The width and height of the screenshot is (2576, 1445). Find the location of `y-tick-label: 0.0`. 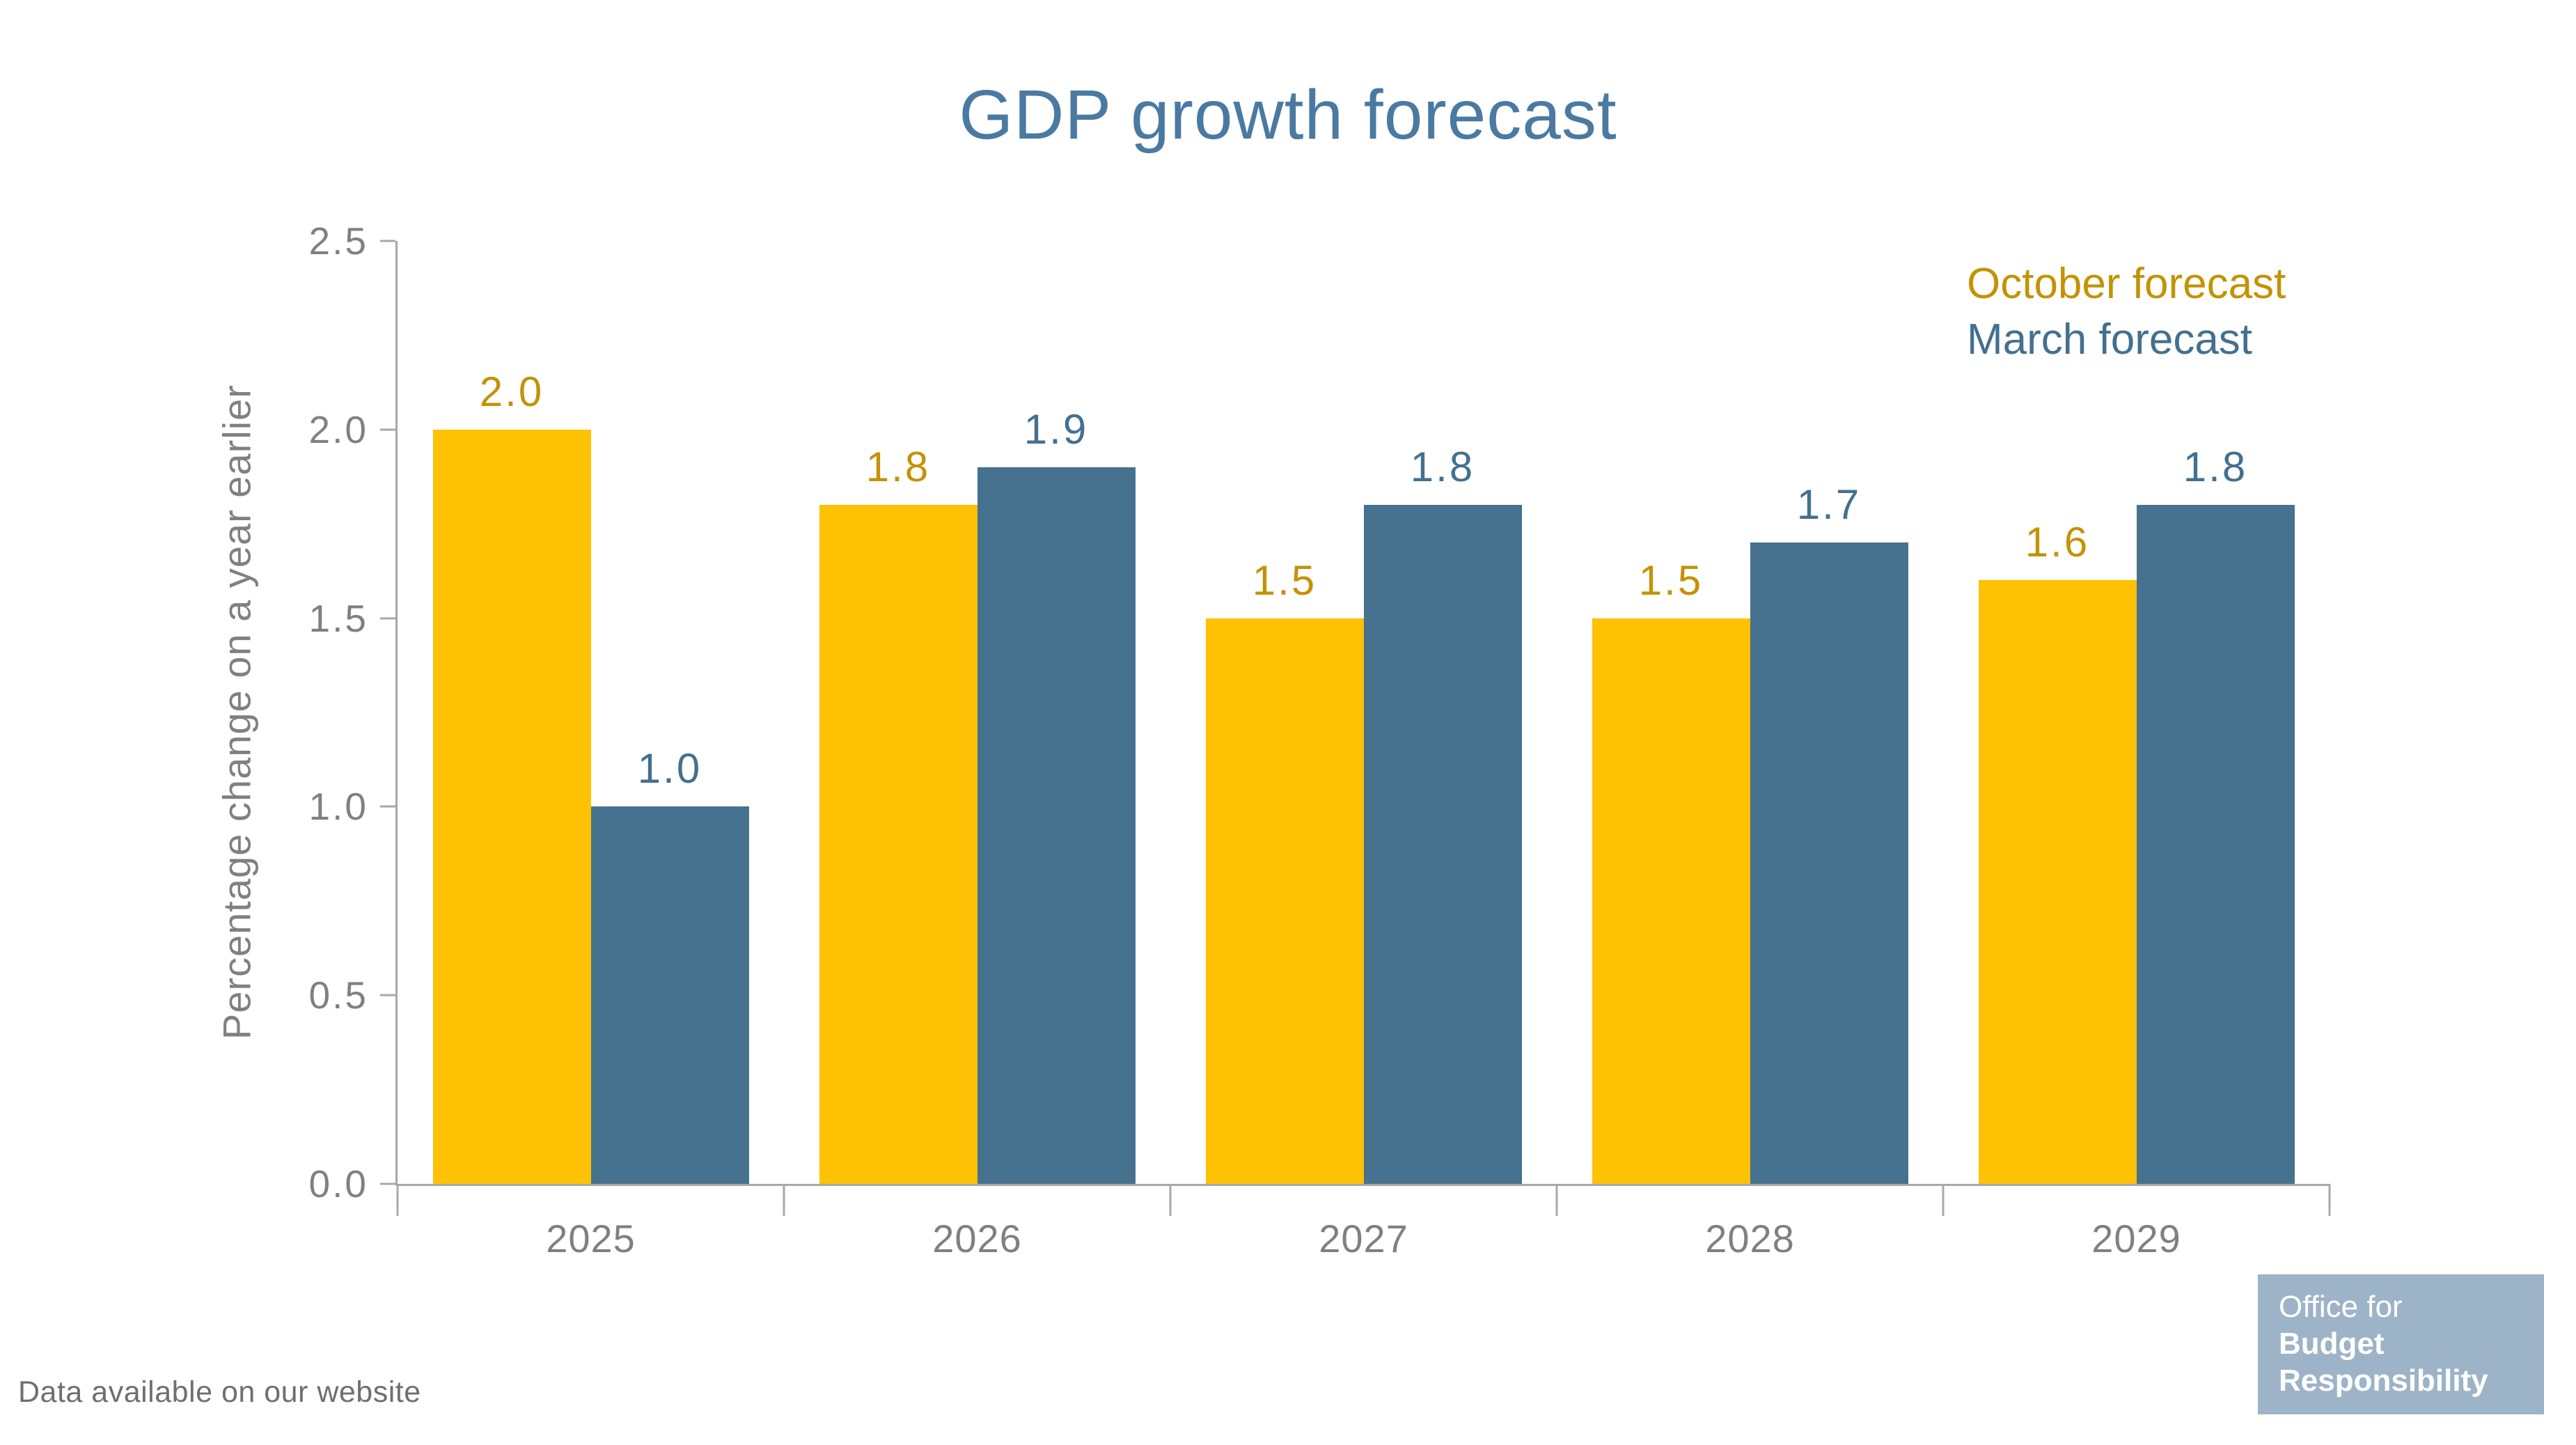

y-tick-label: 0.0 is located at coordinates (338, 1183).